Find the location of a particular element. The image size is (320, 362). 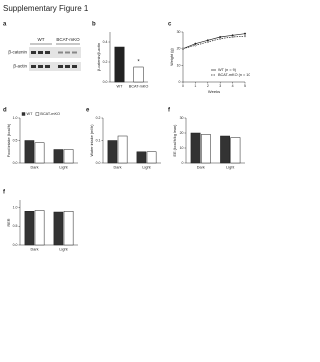

x-tick-label: 1 is located at coordinates (195, 86).